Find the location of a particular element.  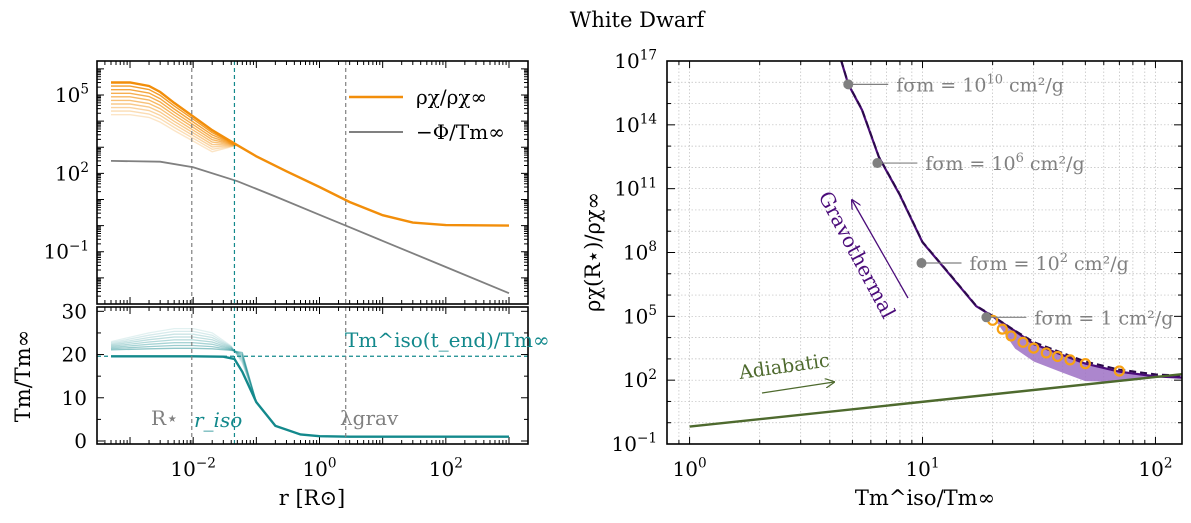

bottom-left-xtick-labels: 10⁻² 10⁰ 10² is located at coordinates (316, 468).